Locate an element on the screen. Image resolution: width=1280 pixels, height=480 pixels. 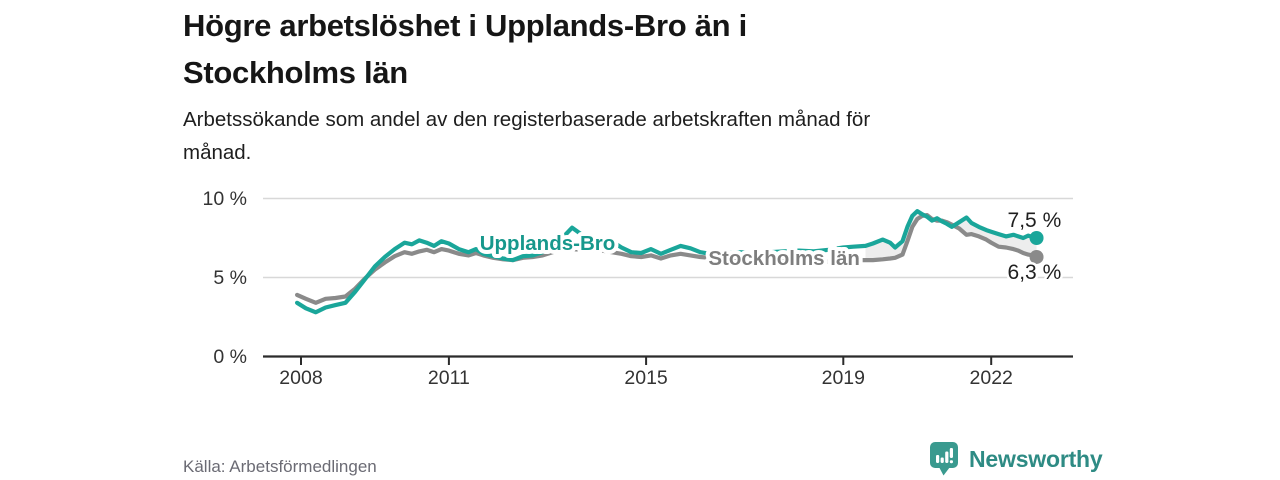
x-axis-tick-label: 2019 is located at coordinates (843, 378).